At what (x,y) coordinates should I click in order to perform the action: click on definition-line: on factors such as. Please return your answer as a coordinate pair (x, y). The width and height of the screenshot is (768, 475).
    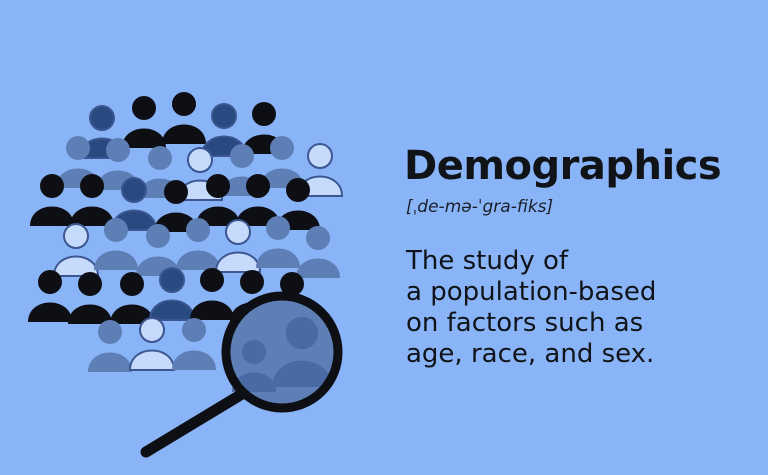
    Looking at the image, I should click on (525, 323).